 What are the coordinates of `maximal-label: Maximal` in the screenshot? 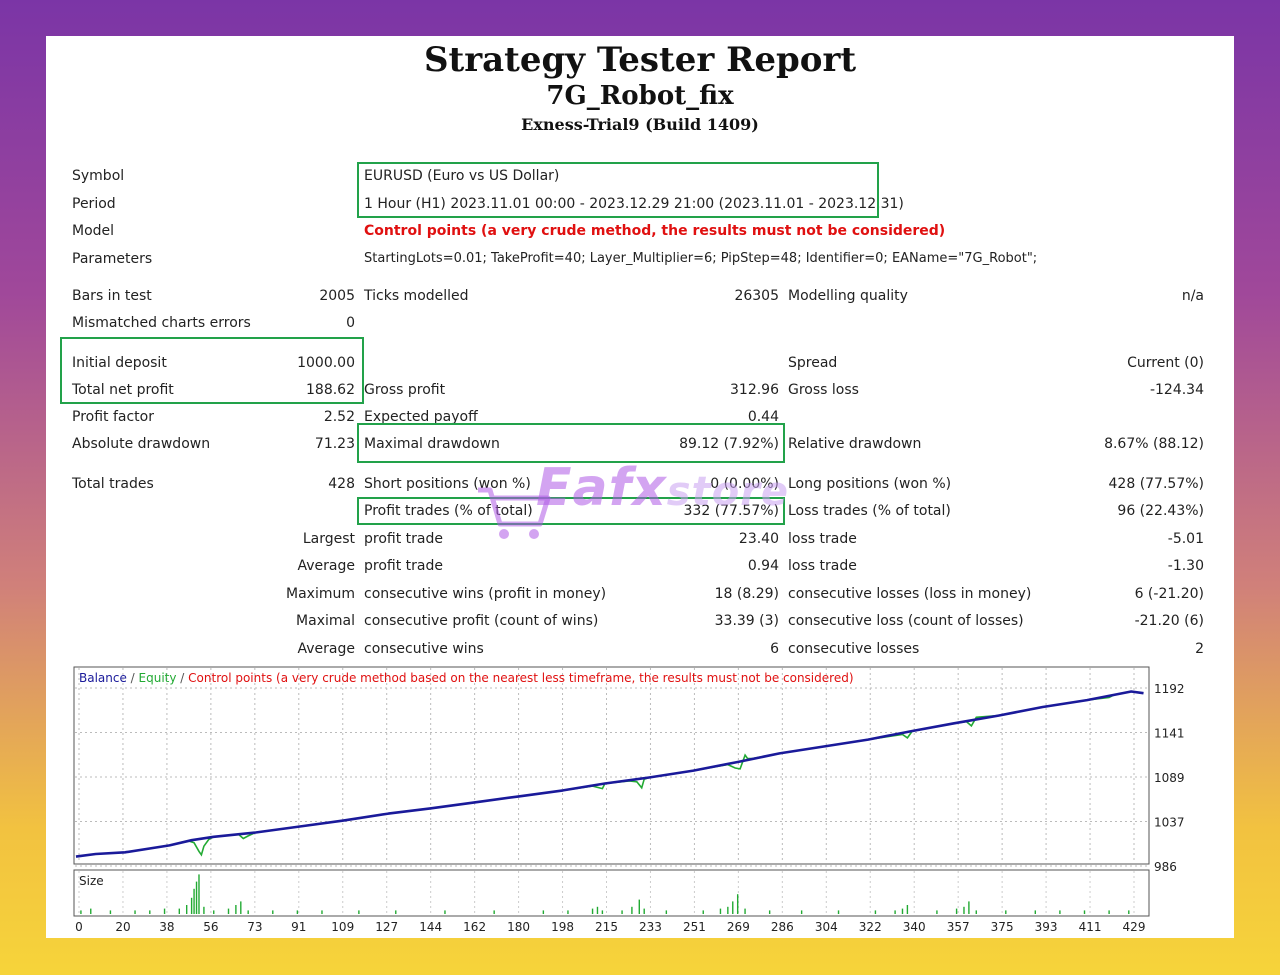 It's located at (325, 621).